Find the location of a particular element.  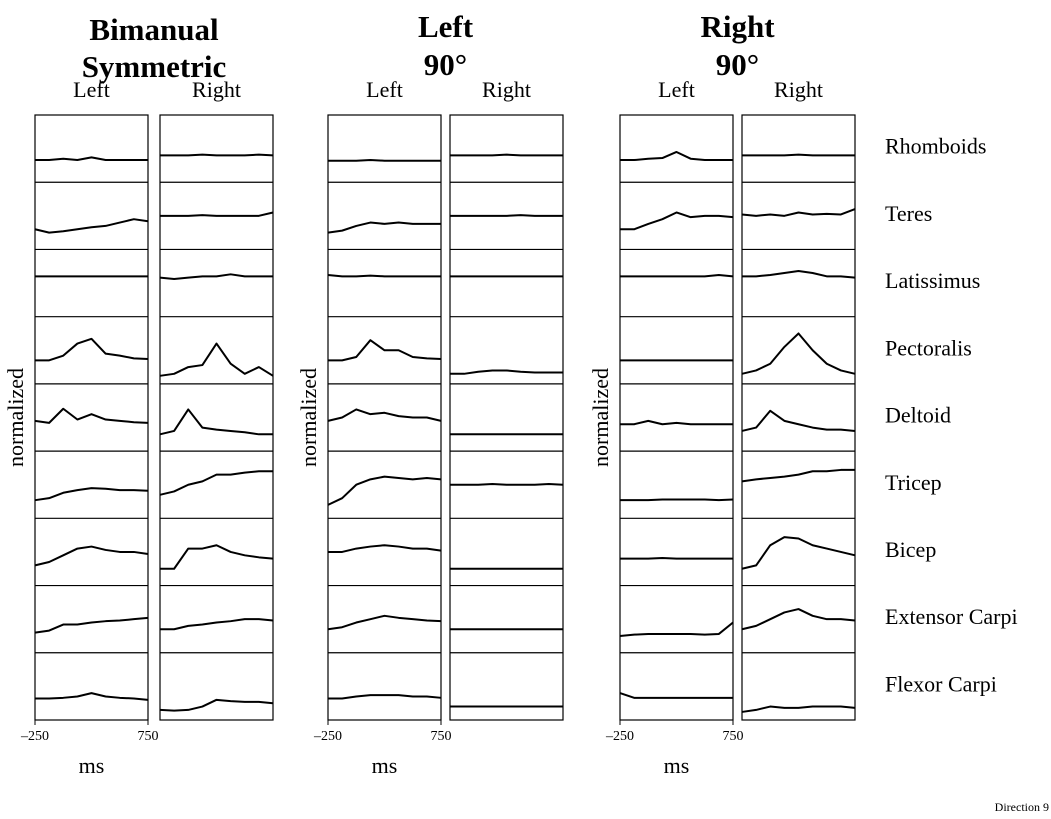

group-title: Bimanual is located at coordinates (154, 29).